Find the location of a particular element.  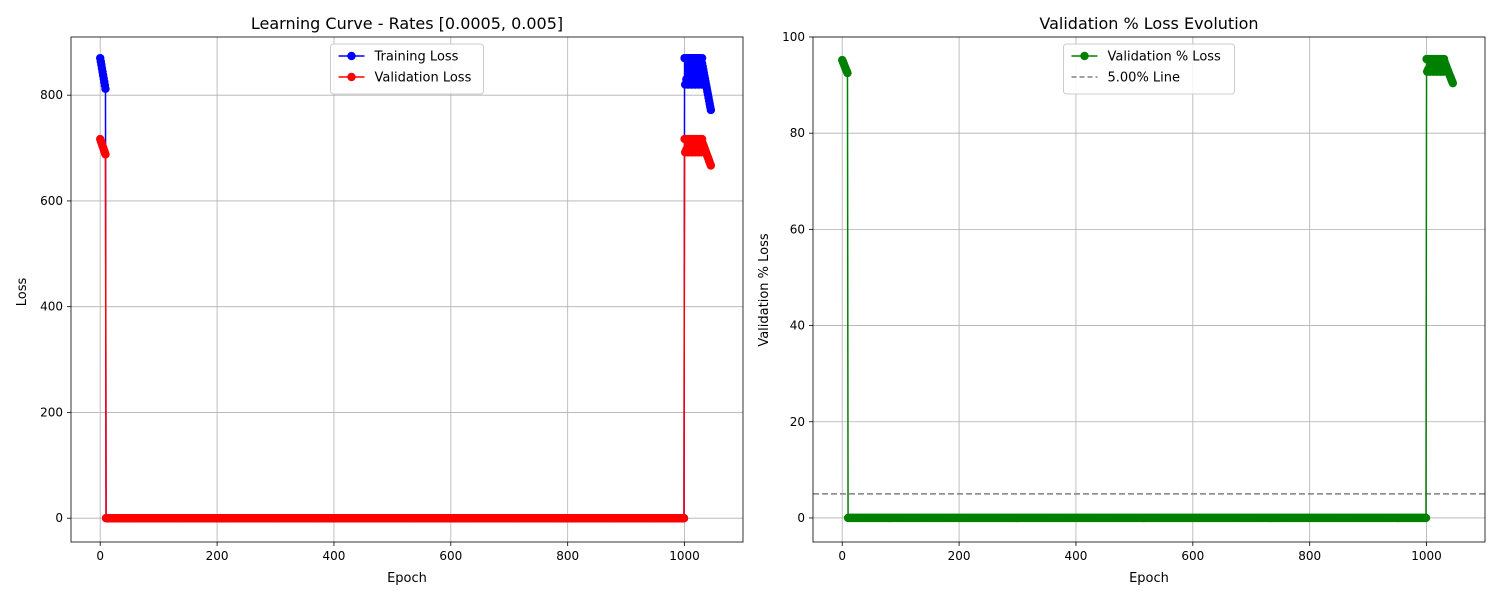

legend-label: Training Loss is located at coordinates (416, 57).